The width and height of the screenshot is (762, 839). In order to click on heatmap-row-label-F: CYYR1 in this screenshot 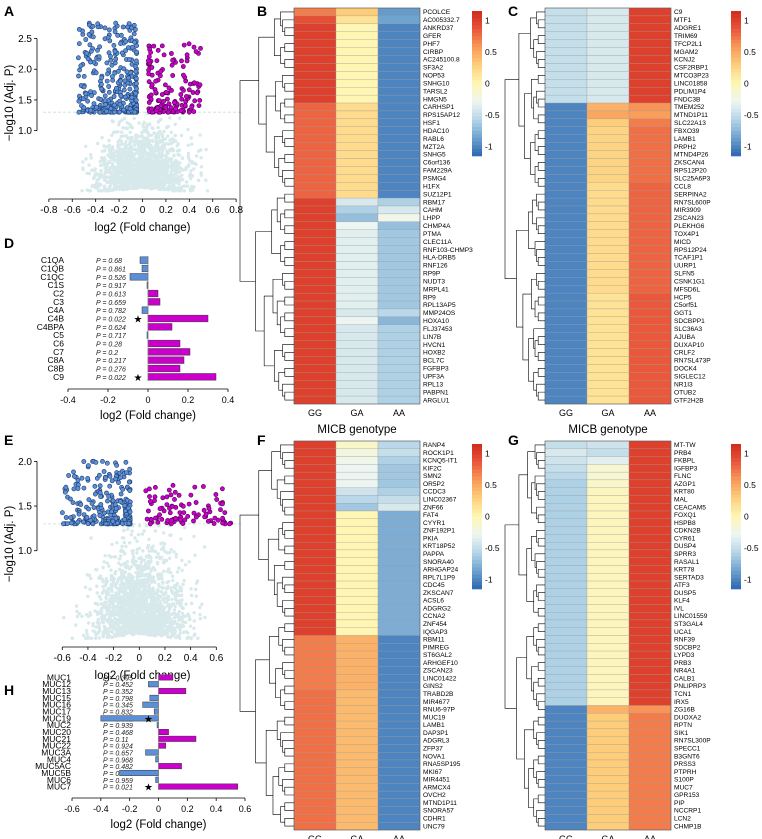, I will do `click(434, 523)`.